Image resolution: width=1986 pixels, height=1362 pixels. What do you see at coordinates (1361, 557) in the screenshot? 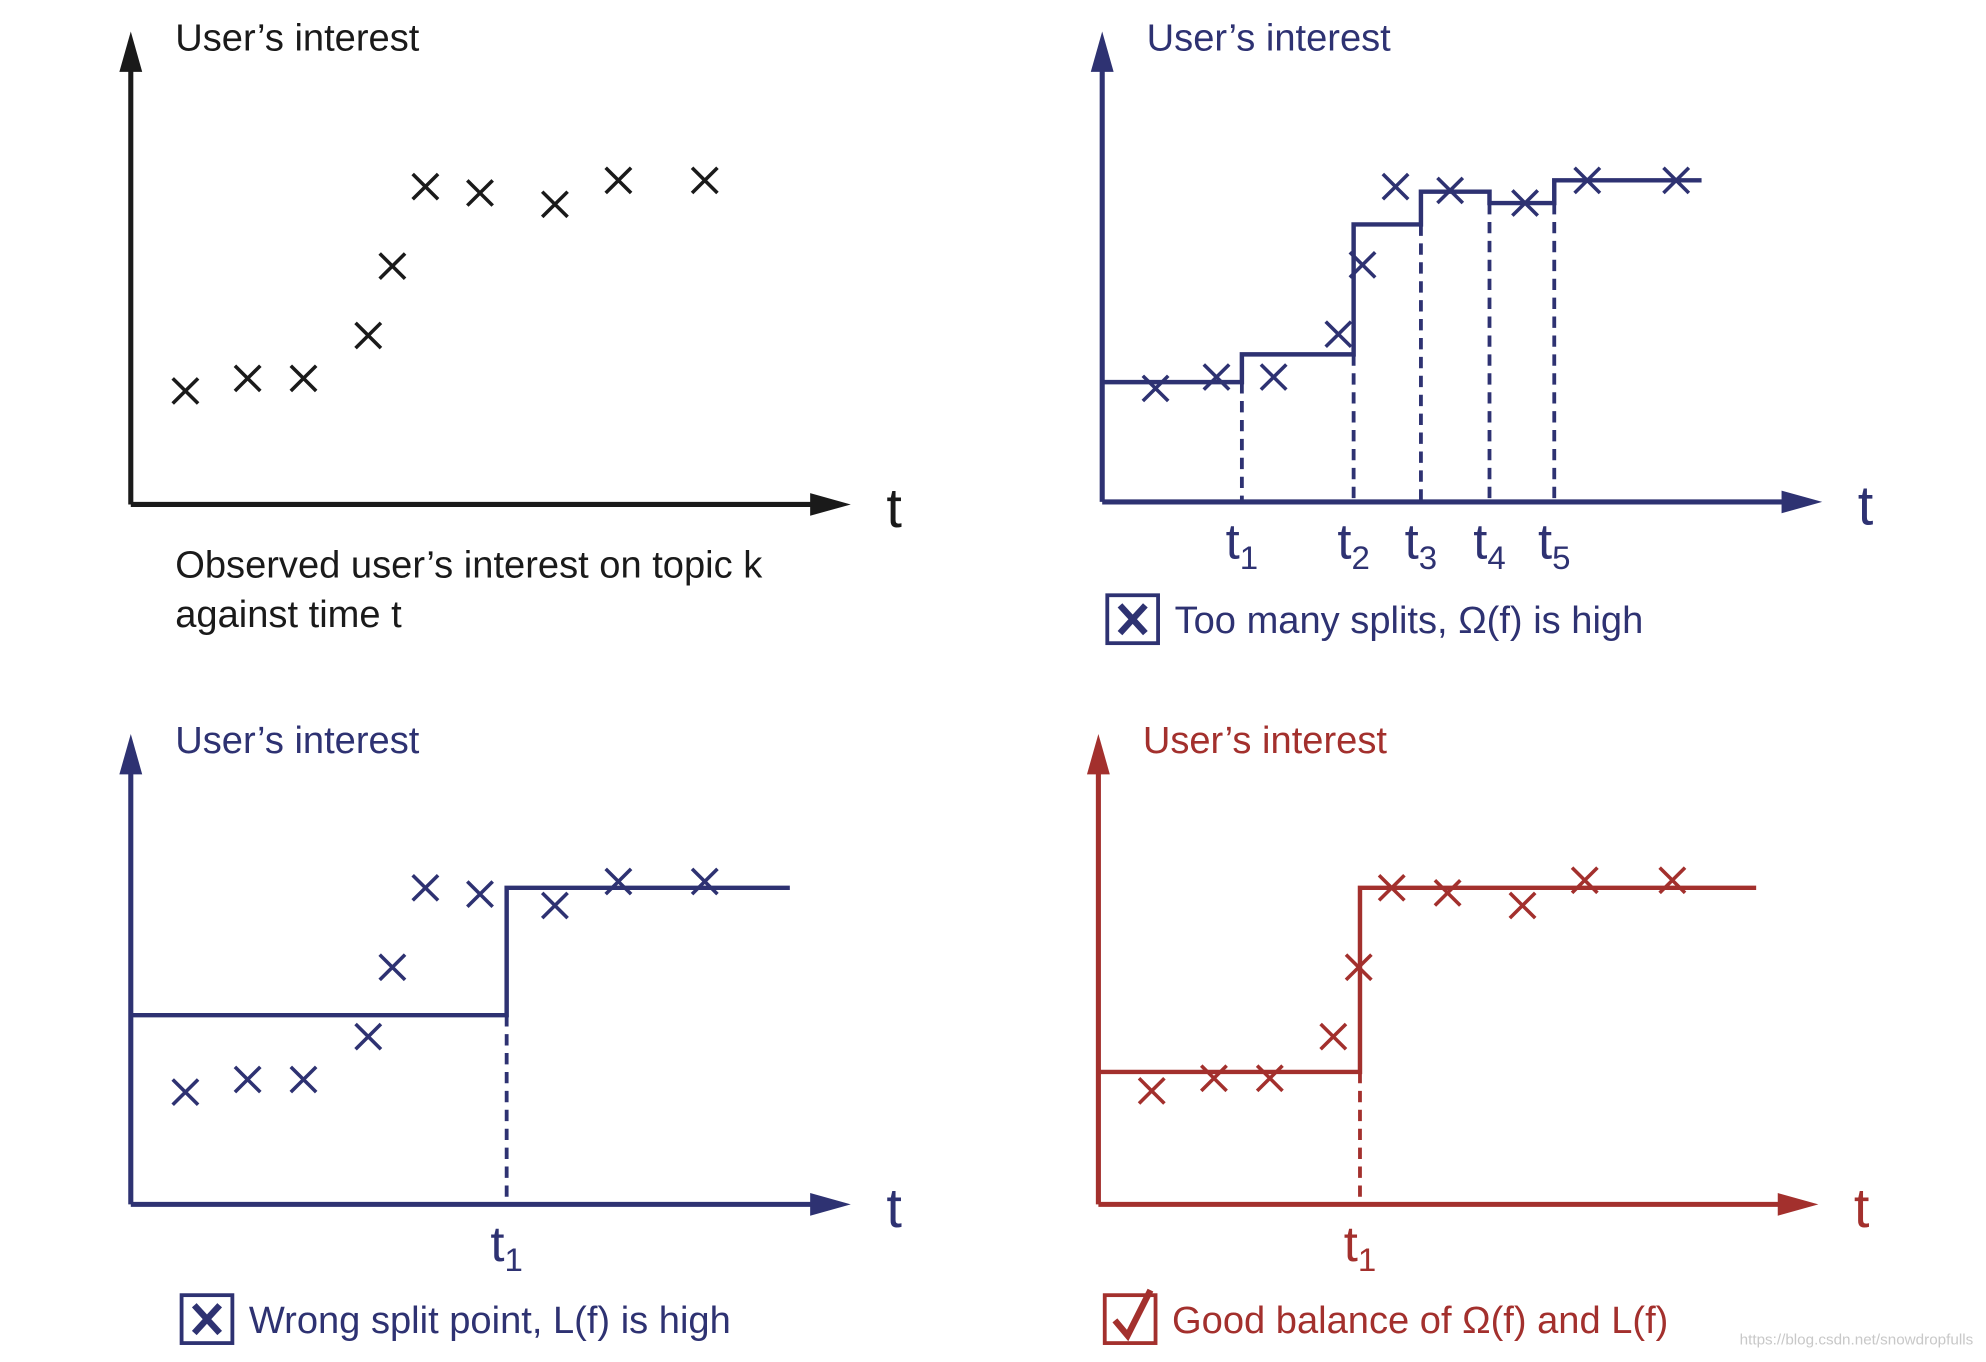
I see `tick-sub: 2` at bounding box center [1361, 557].